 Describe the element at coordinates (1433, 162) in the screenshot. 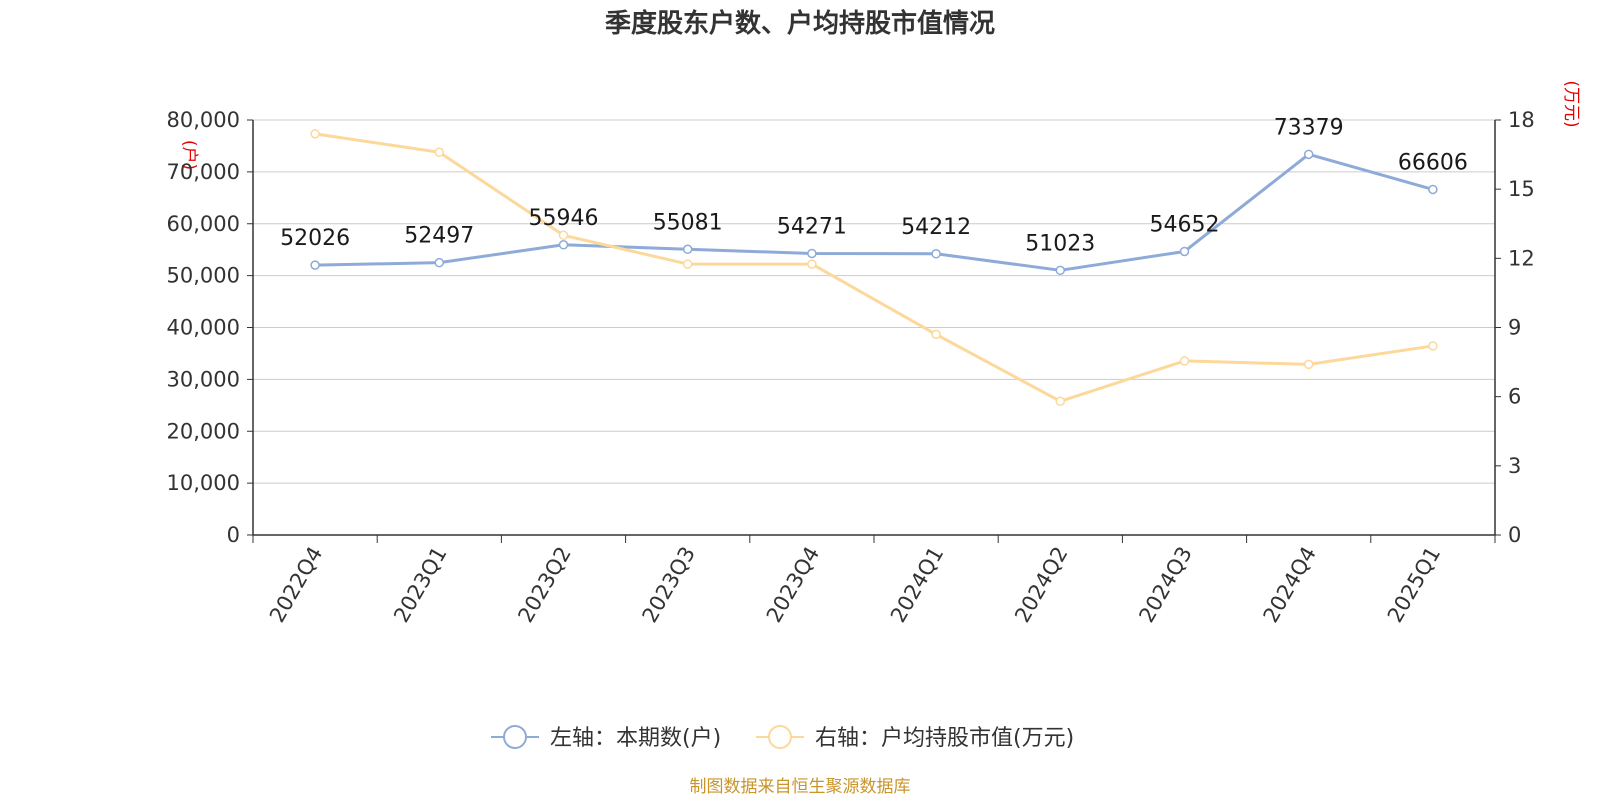

I see `series-1-data-label: 66606` at that location.